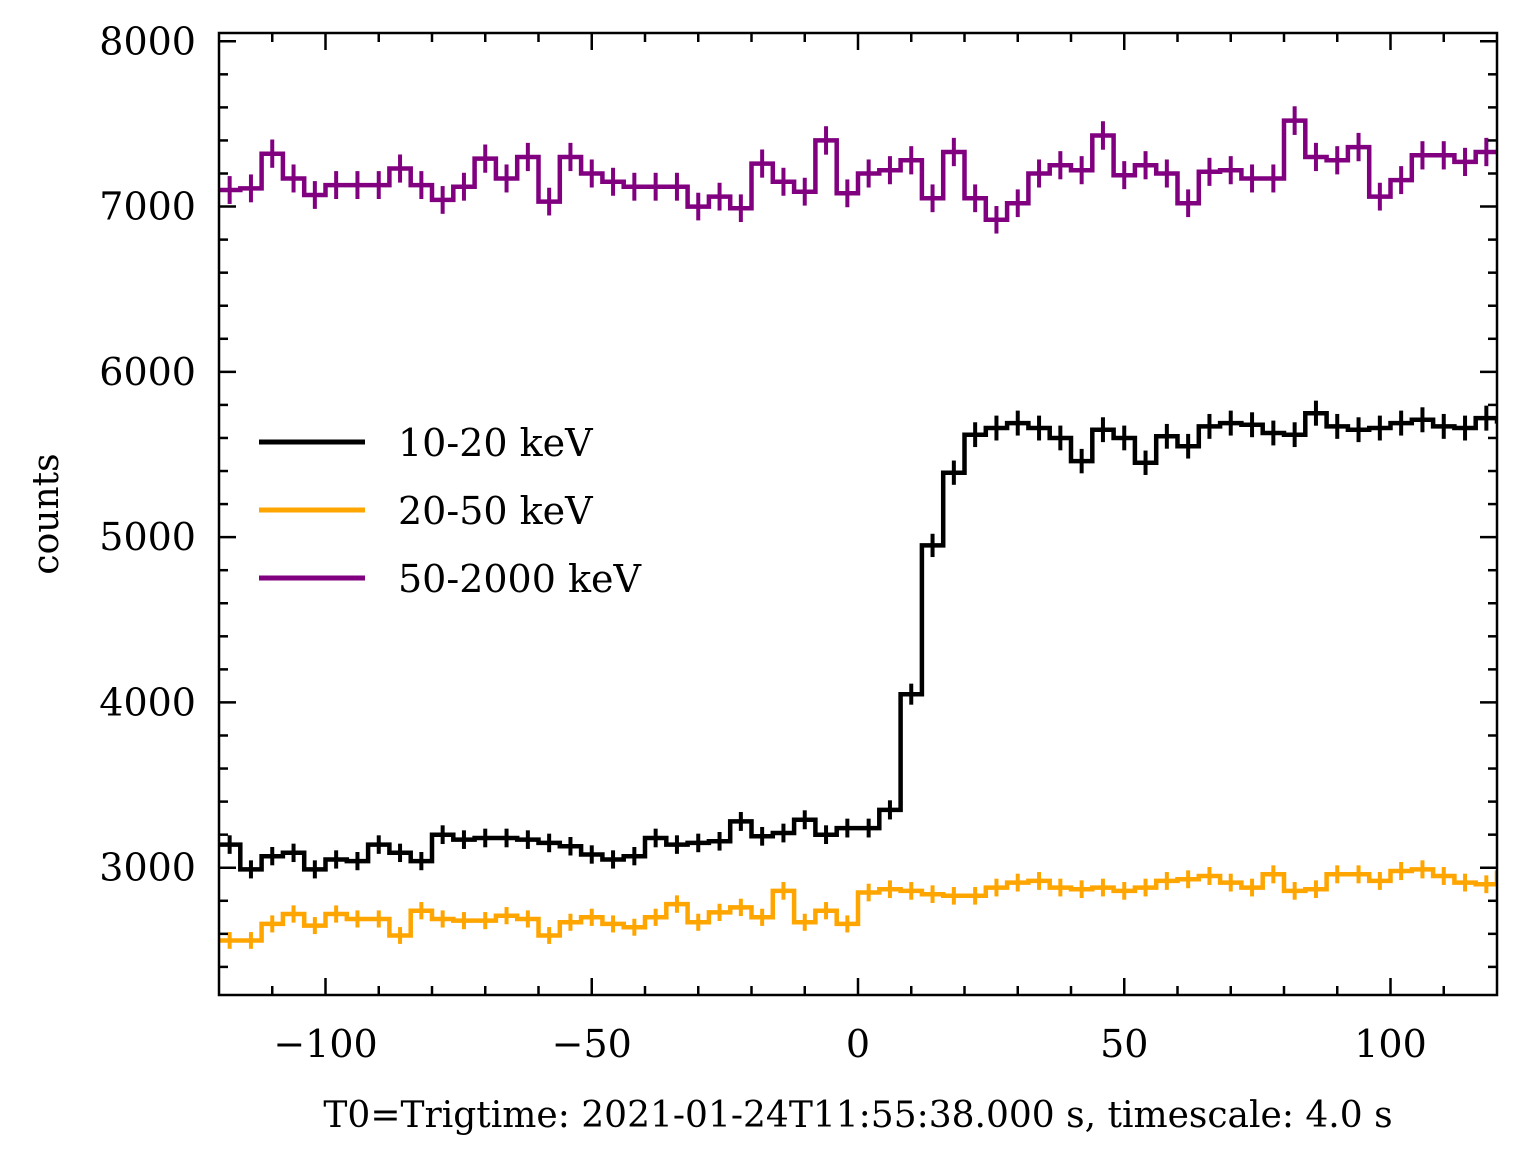 This screenshot has width=1522, height=1162. I want to click on x-tick-label: 50, so click(1124, 1044).